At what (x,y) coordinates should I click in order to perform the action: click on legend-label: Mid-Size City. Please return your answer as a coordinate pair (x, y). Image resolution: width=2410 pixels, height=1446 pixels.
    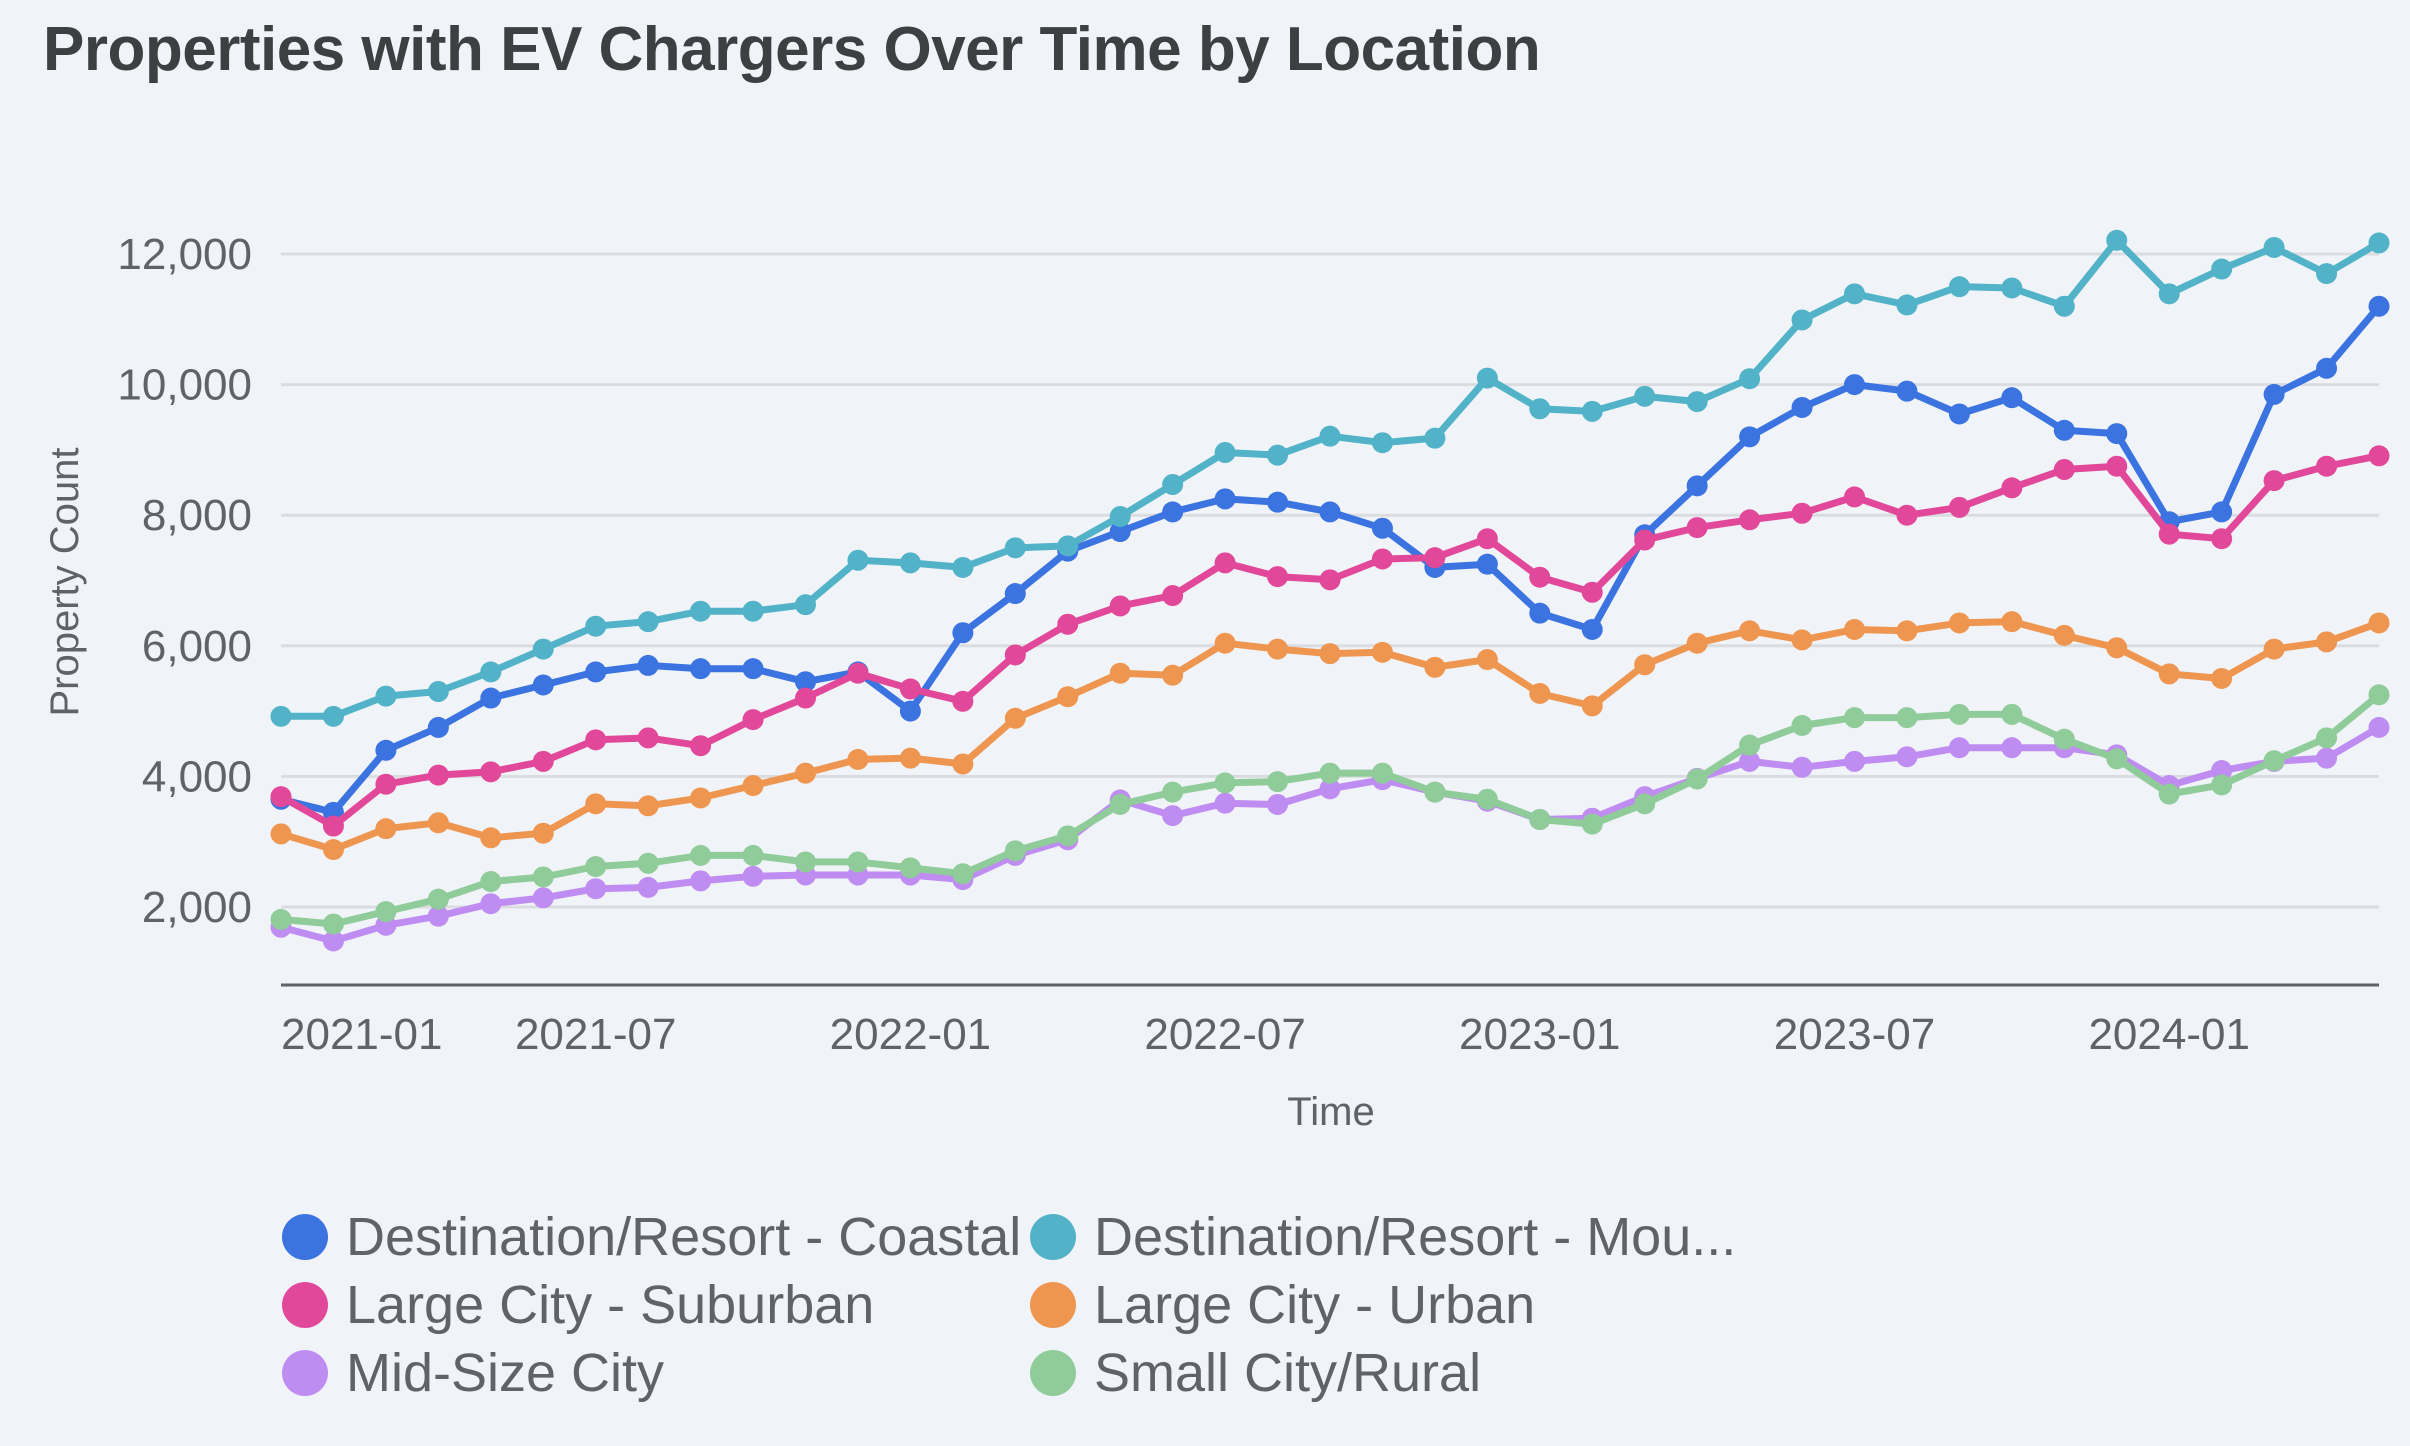
    Looking at the image, I should click on (505, 1373).